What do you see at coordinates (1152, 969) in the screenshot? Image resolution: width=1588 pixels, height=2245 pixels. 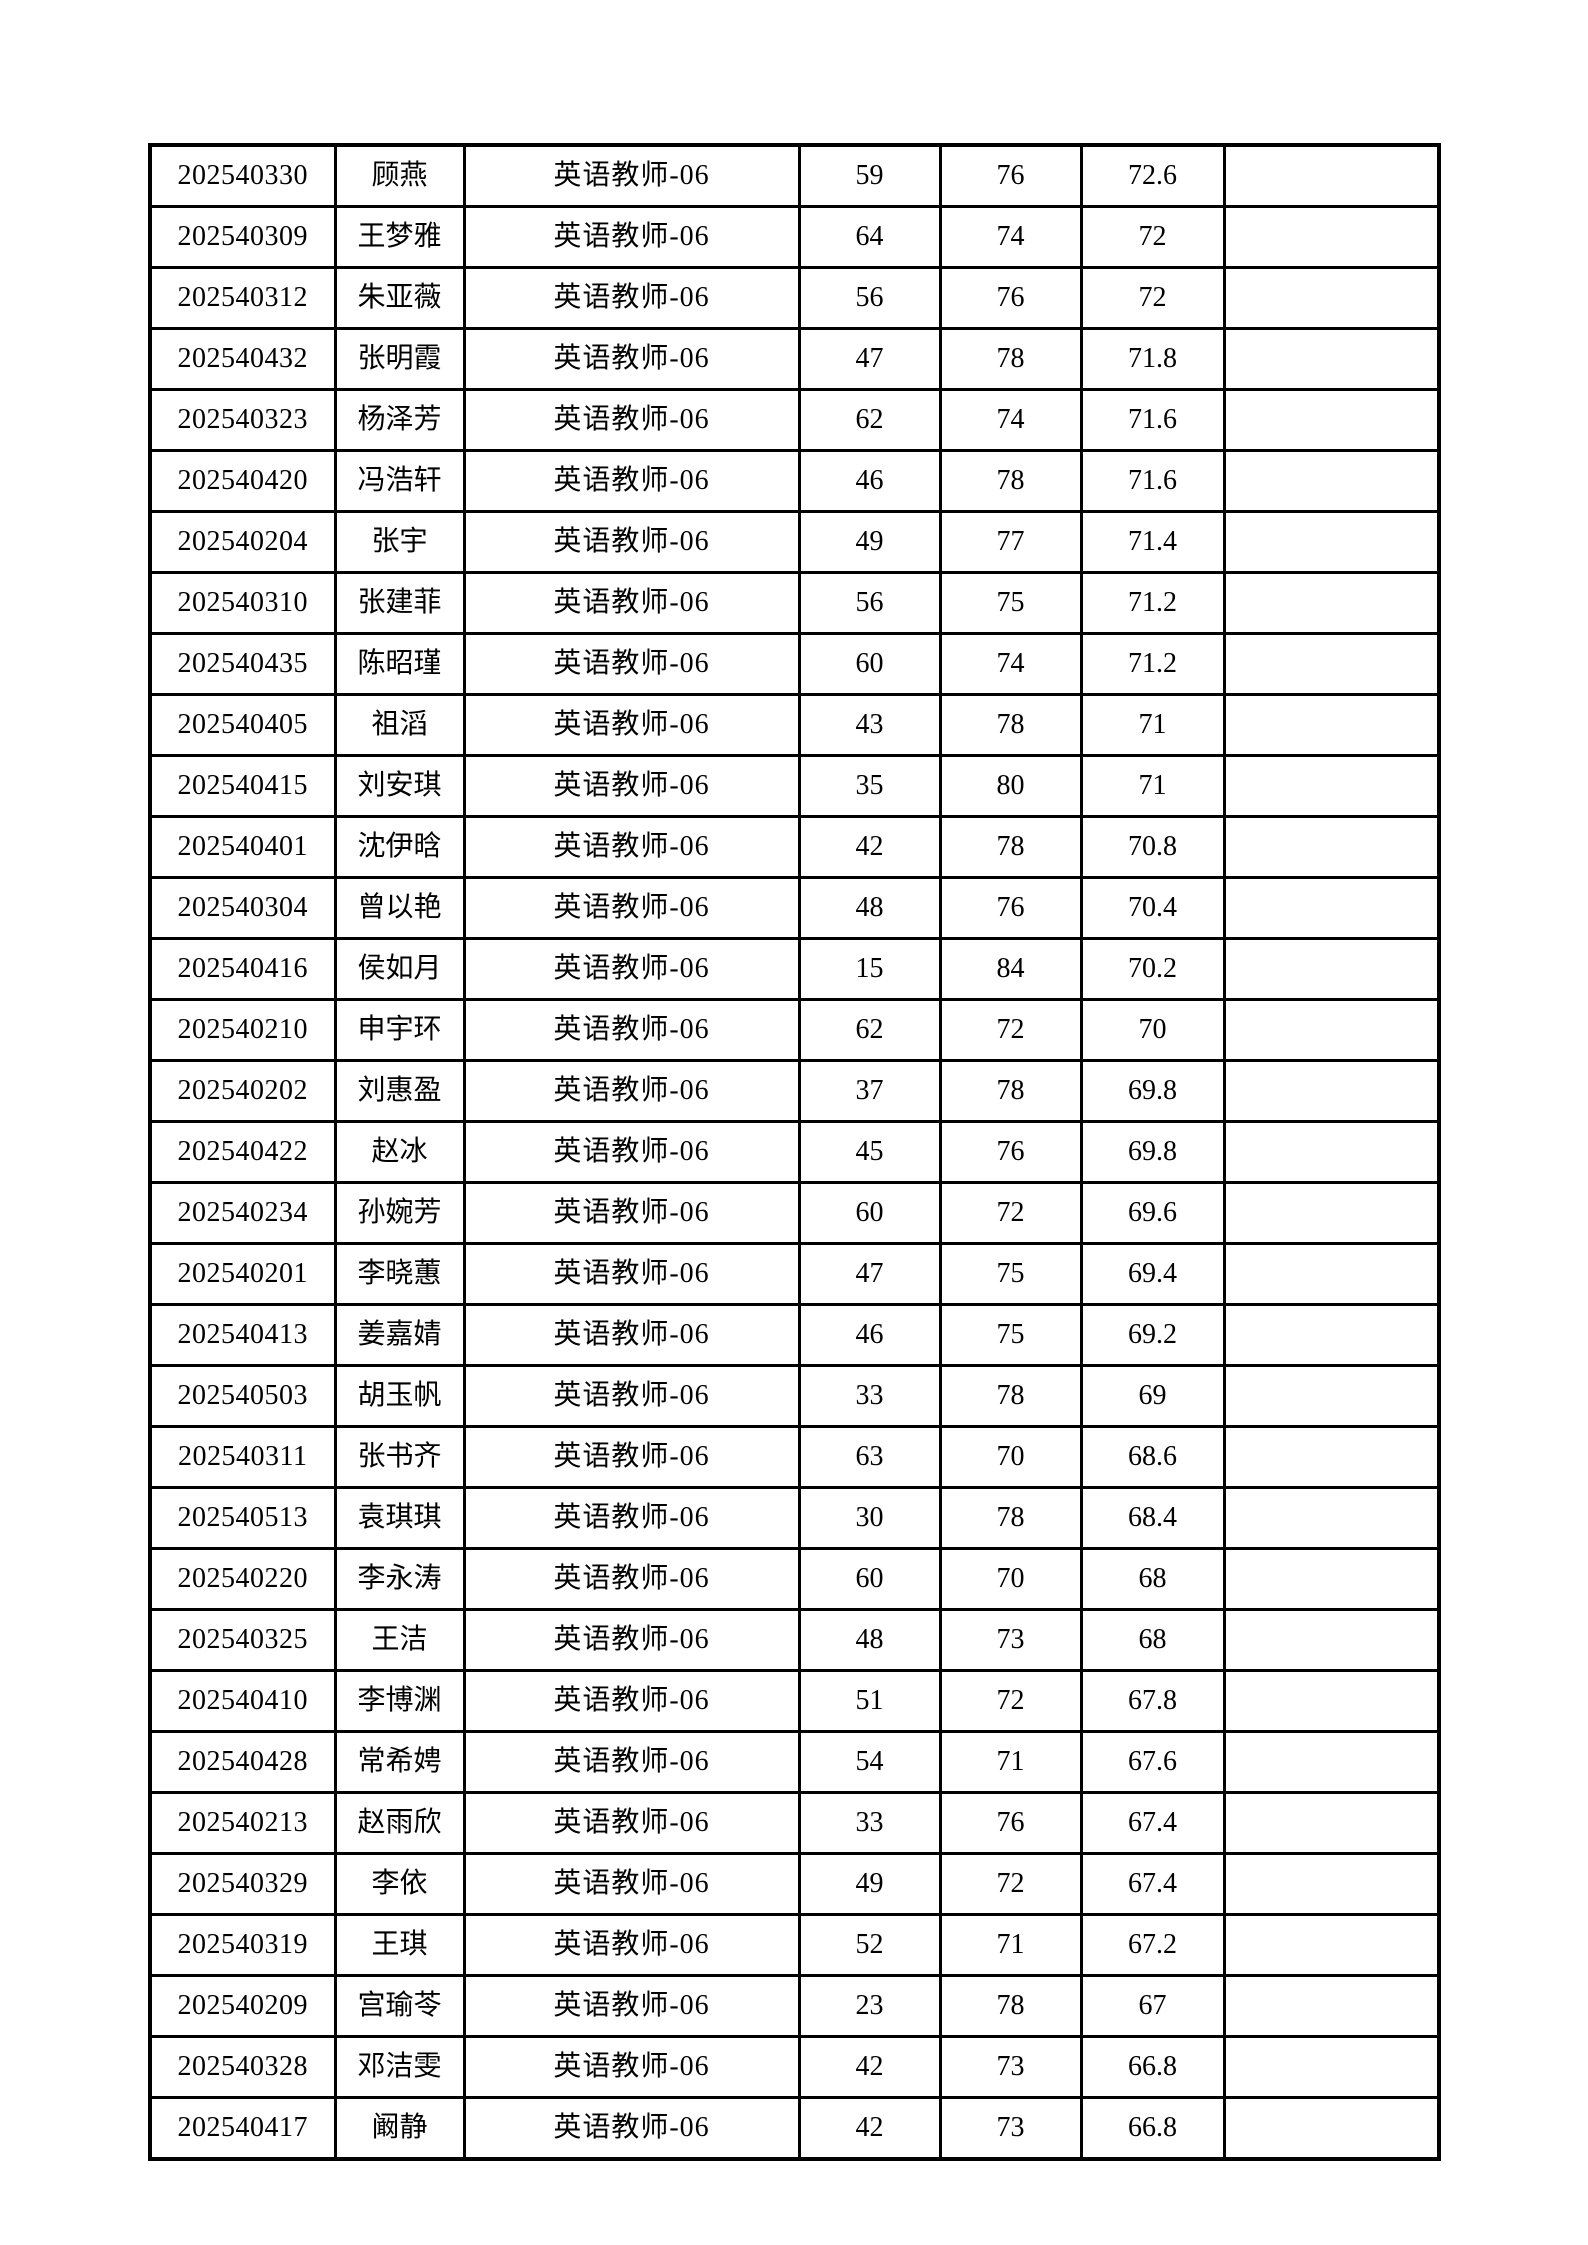 I see `cell-total-score: 70.2` at bounding box center [1152, 969].